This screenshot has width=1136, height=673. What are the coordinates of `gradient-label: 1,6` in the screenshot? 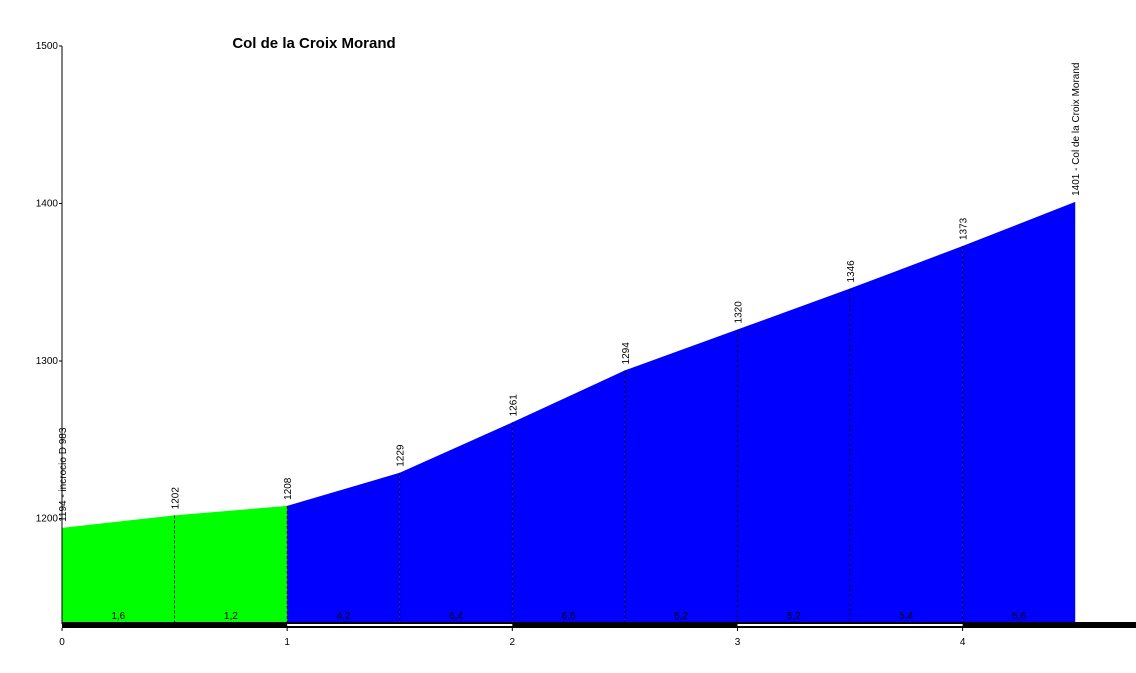 It's located at (118, 616).